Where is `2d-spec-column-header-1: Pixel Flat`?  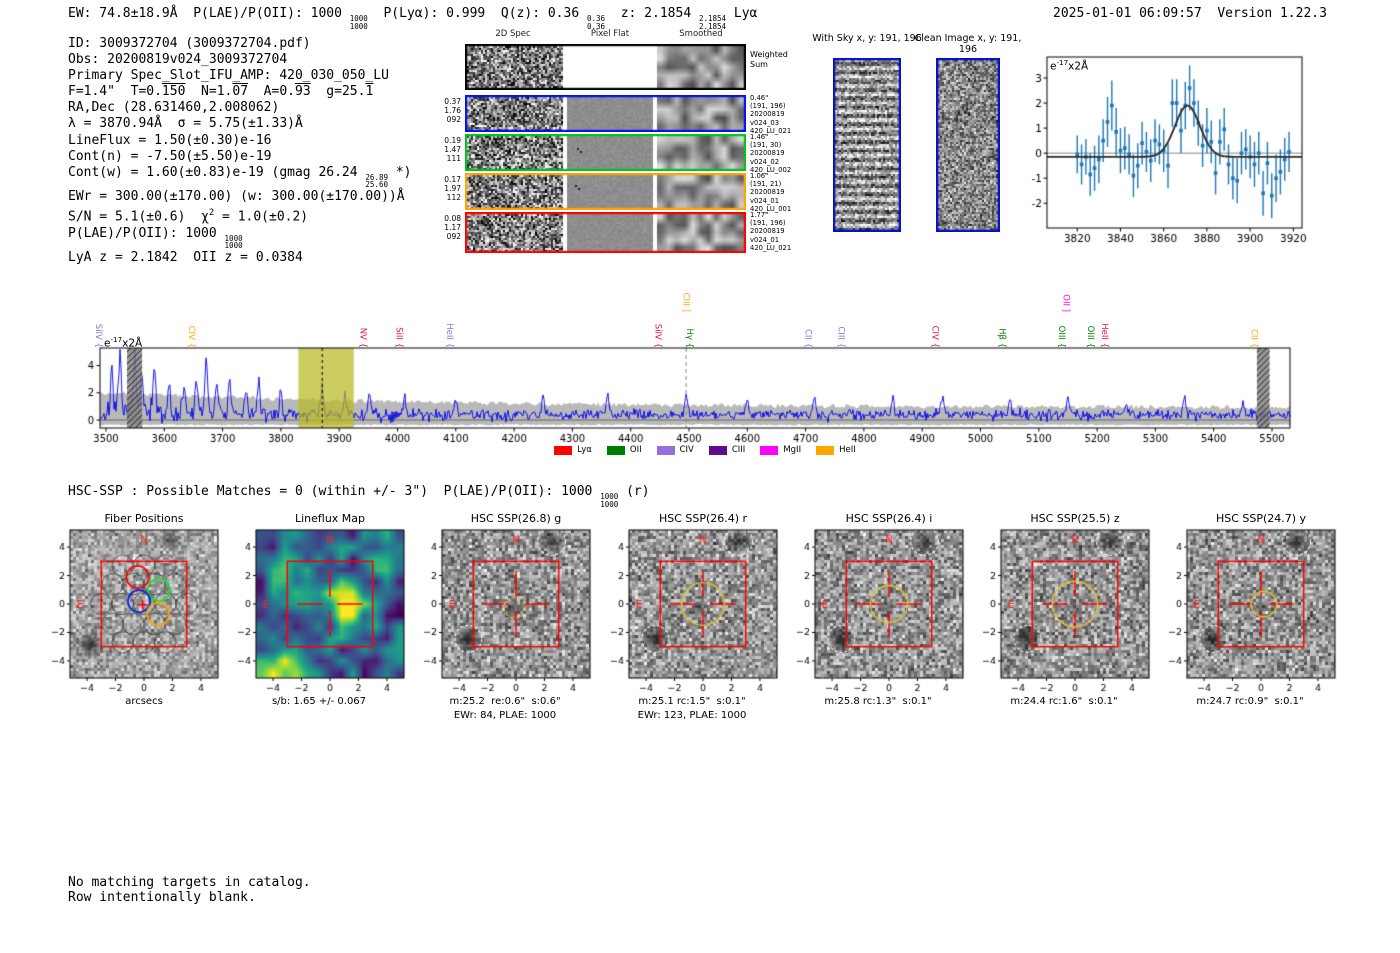 2d-spec-column-header-1: Pixel Flat is located at coordinates (610, 34).